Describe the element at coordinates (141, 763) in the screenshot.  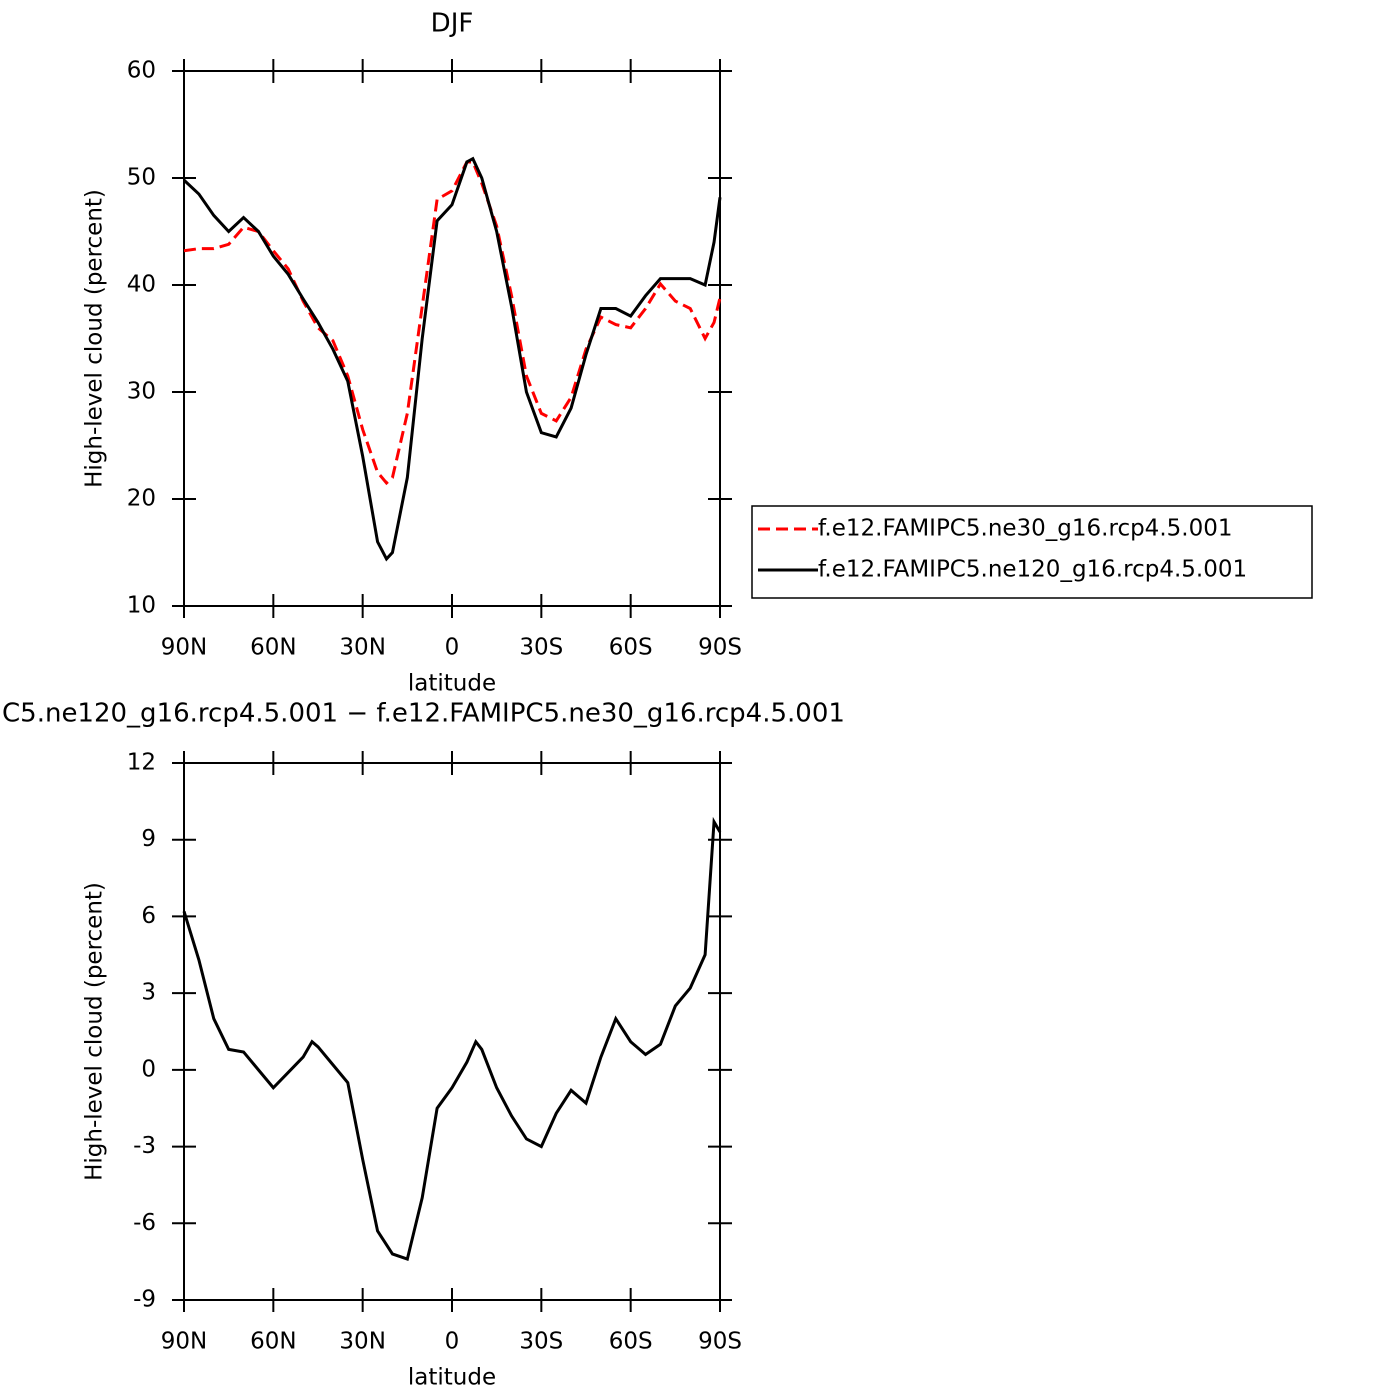
I see `y-tick-label: 12` at that location.